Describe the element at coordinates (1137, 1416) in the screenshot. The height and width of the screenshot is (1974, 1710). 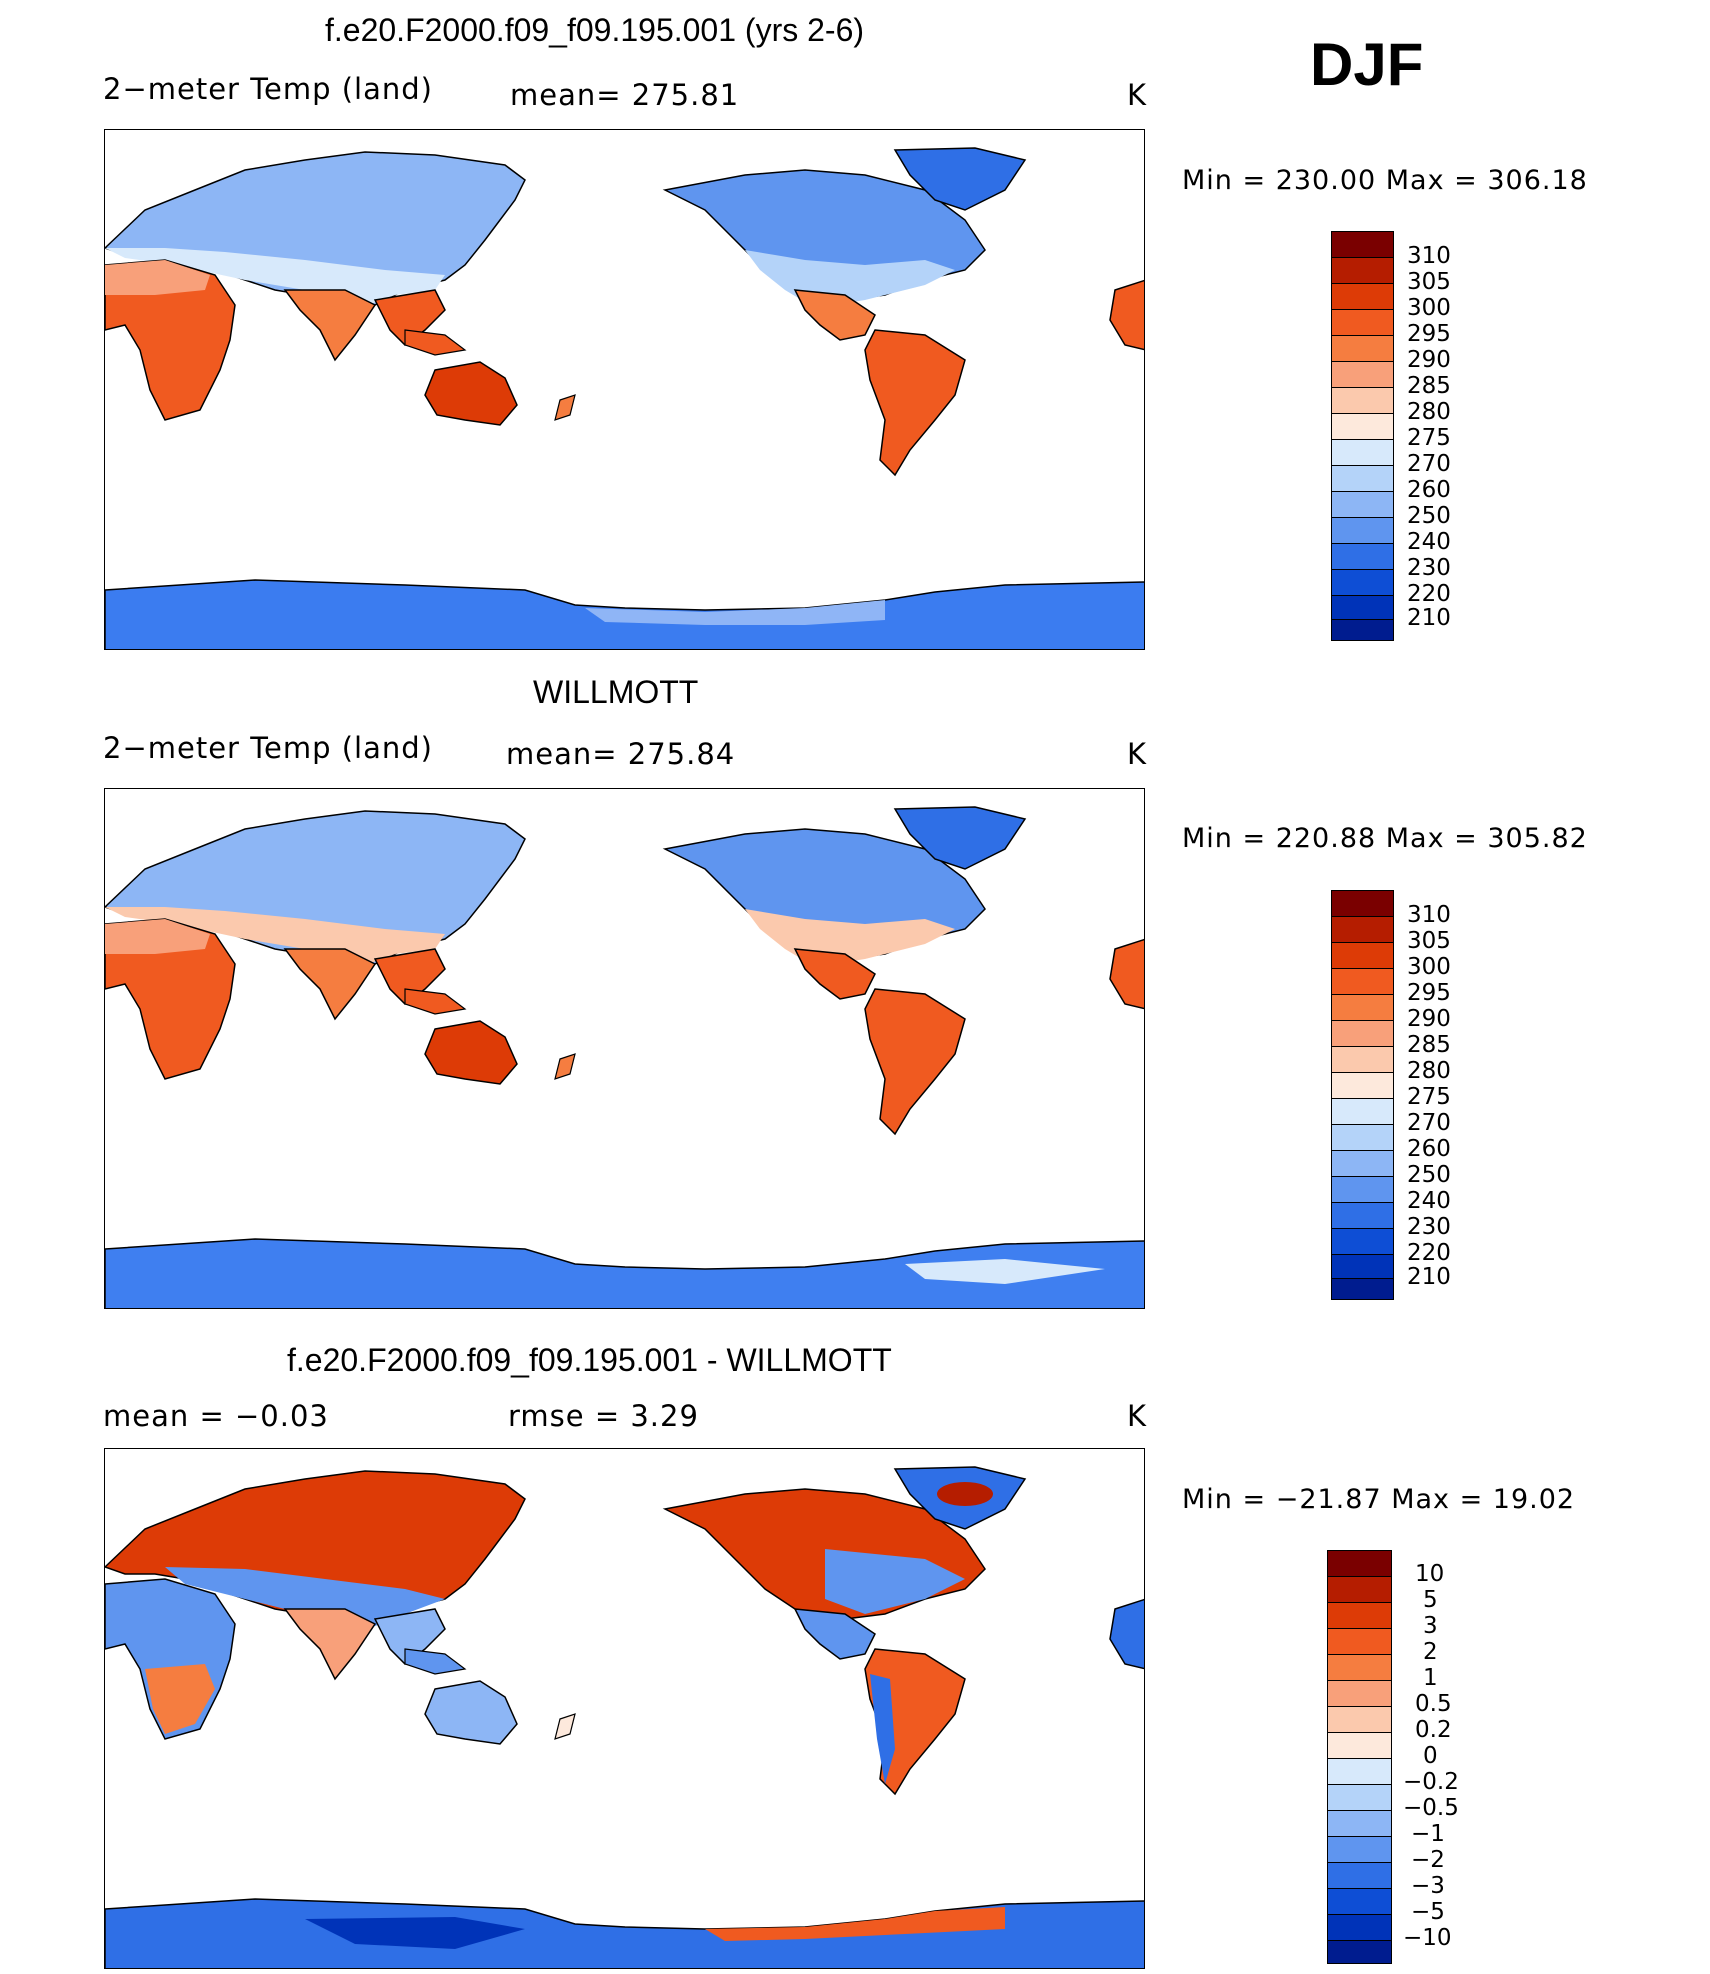
I see `panel3-units-label: K` at that location.